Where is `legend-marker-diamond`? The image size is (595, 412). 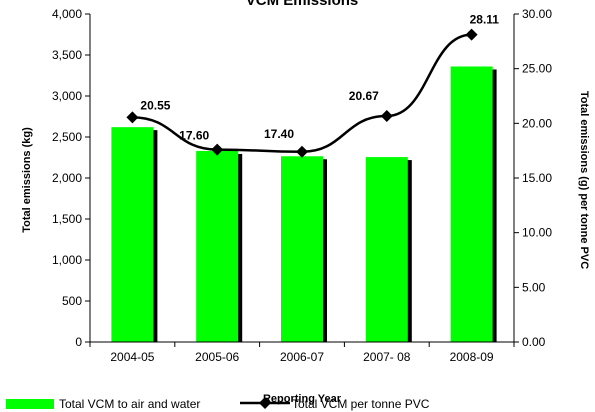
legend-marker-diamond is located at coordinates (265, 403).